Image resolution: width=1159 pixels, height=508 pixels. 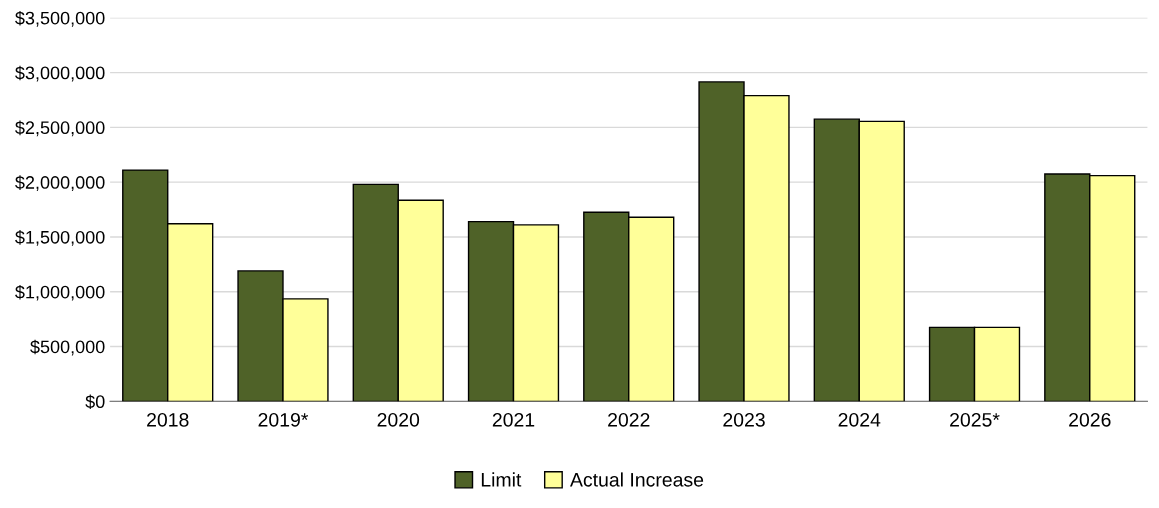 What do you see at coordinates (629, 419) in the screenshot?
I see `x-tick-label: 2022` at bounding box center [629, 419].